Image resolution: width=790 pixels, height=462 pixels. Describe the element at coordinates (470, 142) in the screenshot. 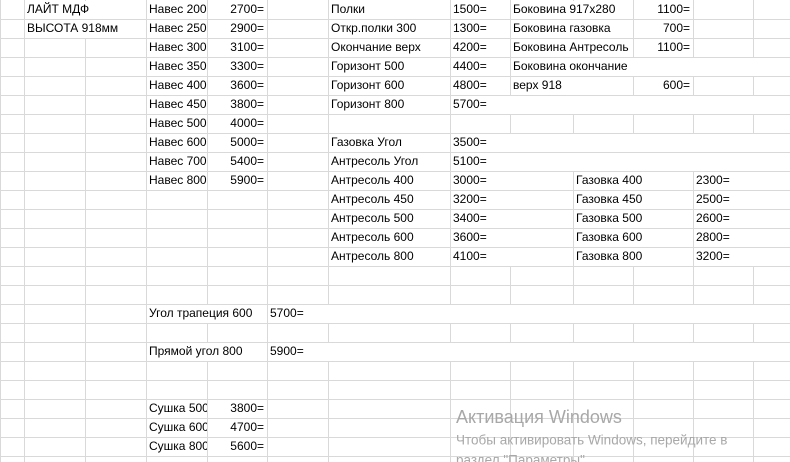

I see `cell-text: 3500=` at that location.